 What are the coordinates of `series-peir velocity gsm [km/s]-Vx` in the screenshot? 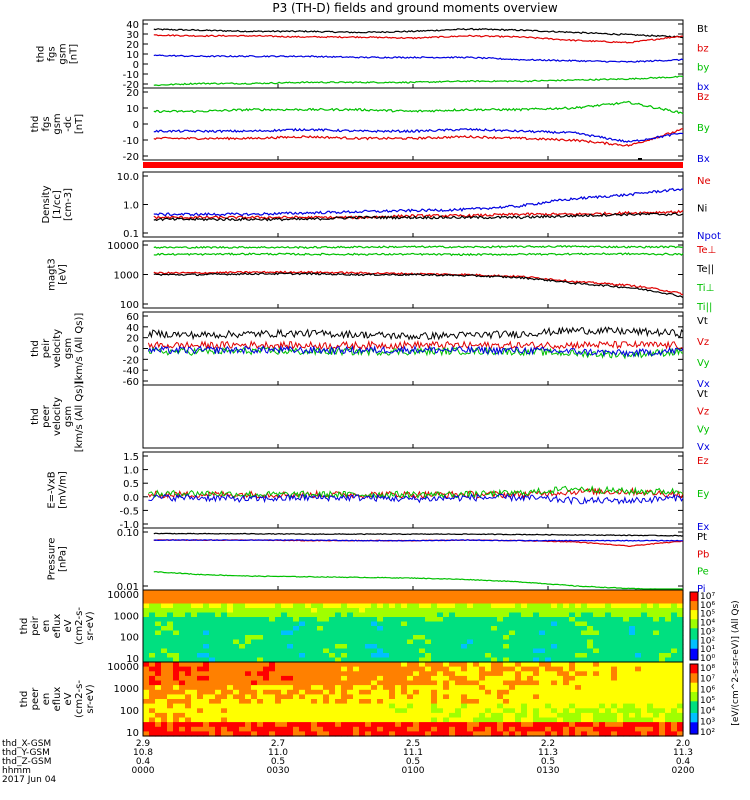 It's located at (415, 351).